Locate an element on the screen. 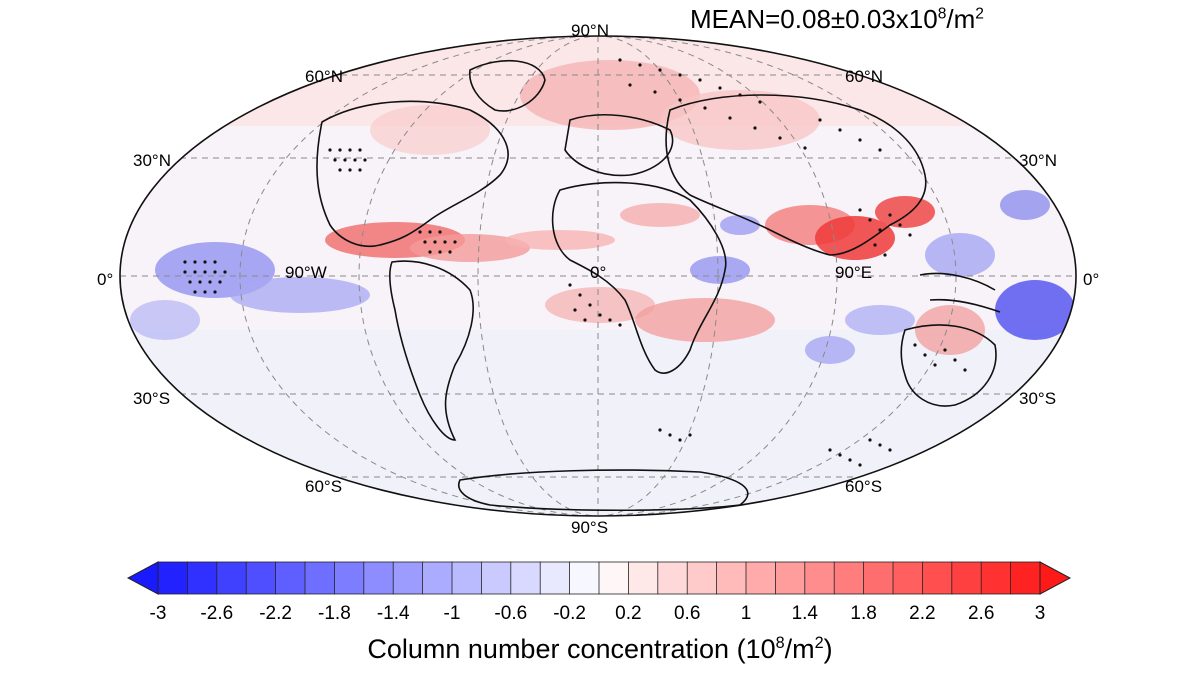 This screenshot has height=675, width=1200. colorbar-max-triangle is located at coordinates (1055, 578).